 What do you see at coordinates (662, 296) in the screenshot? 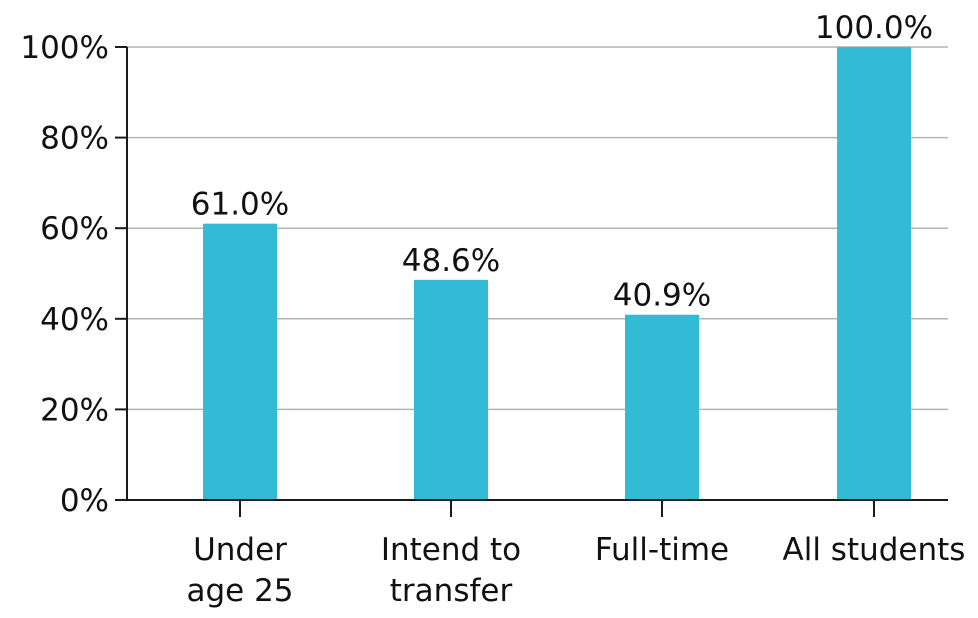
I see `data-label: 40.9%` at bounding box center [662, 296].